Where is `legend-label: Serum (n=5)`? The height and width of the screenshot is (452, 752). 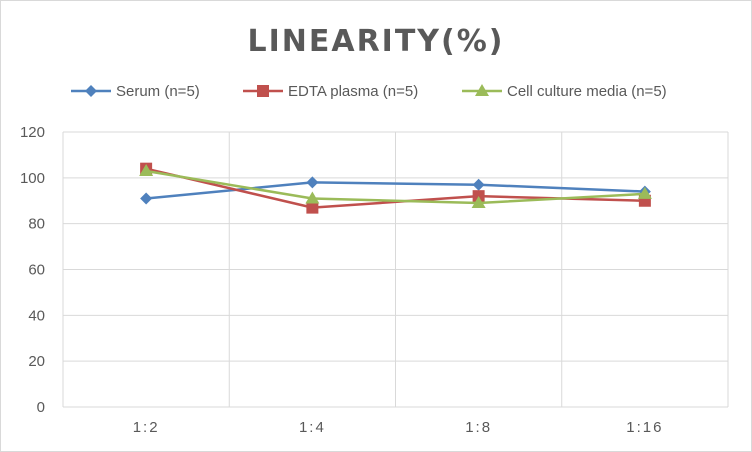
legend-label: Serum (n=5) is located at coordinates (158, 91).